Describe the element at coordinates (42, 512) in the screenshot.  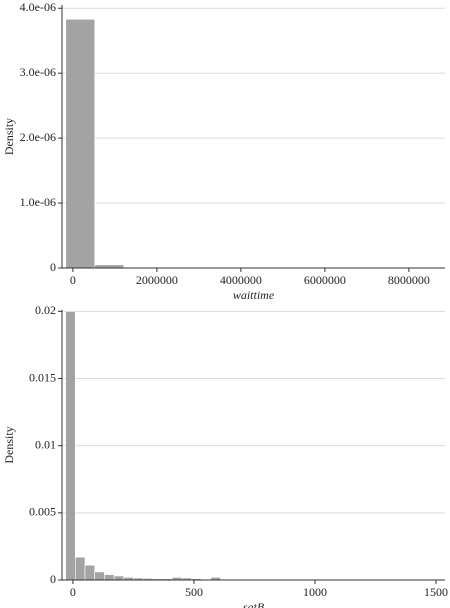
I see `y-tick-label: 0.005` at that location.